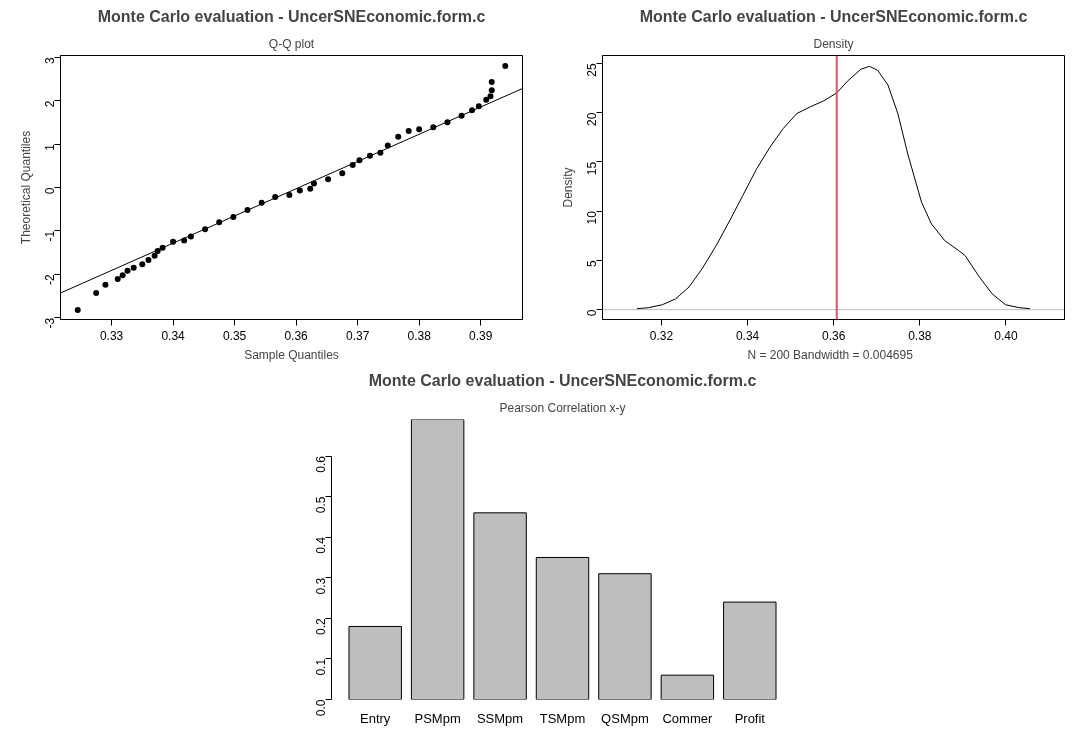  I want to click on y-tick-label: 0.5, so click(321, 505).